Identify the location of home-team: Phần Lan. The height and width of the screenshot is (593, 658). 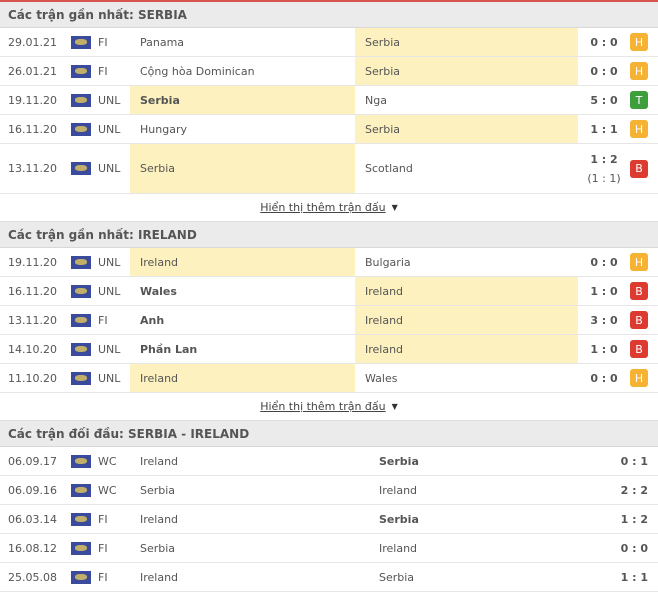
(169, 349).